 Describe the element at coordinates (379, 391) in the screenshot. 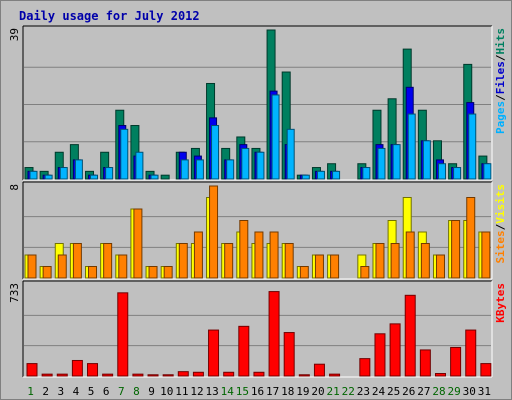

I see `x-tick-label-day-24: 24` at that location.